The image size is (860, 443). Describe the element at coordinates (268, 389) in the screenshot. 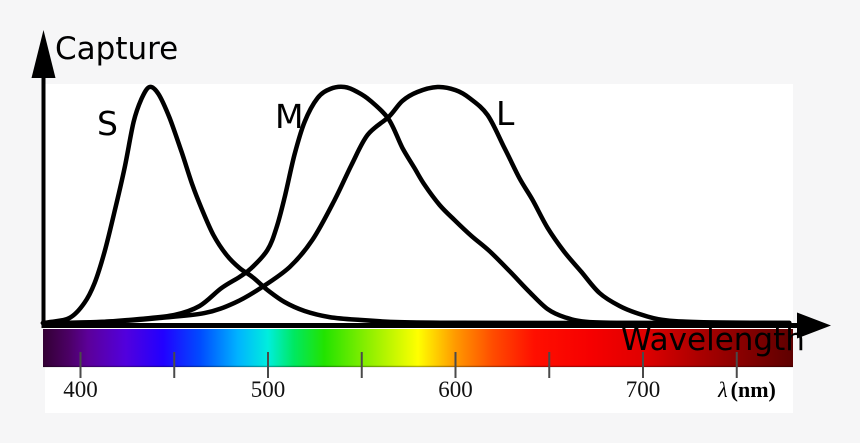

I see `x-tick-label-500: 500` at that location.